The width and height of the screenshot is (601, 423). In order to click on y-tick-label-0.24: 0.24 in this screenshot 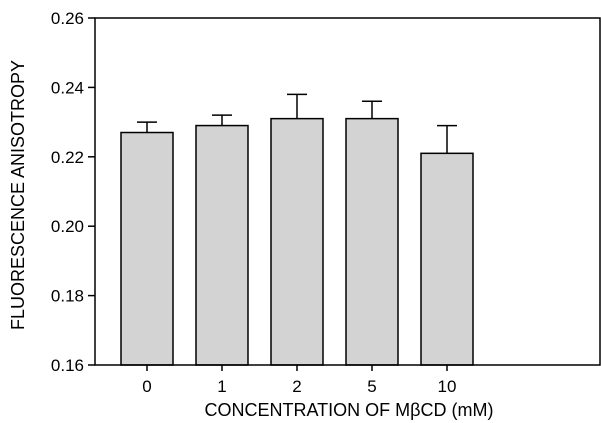, I will do `click(67, 87)`.